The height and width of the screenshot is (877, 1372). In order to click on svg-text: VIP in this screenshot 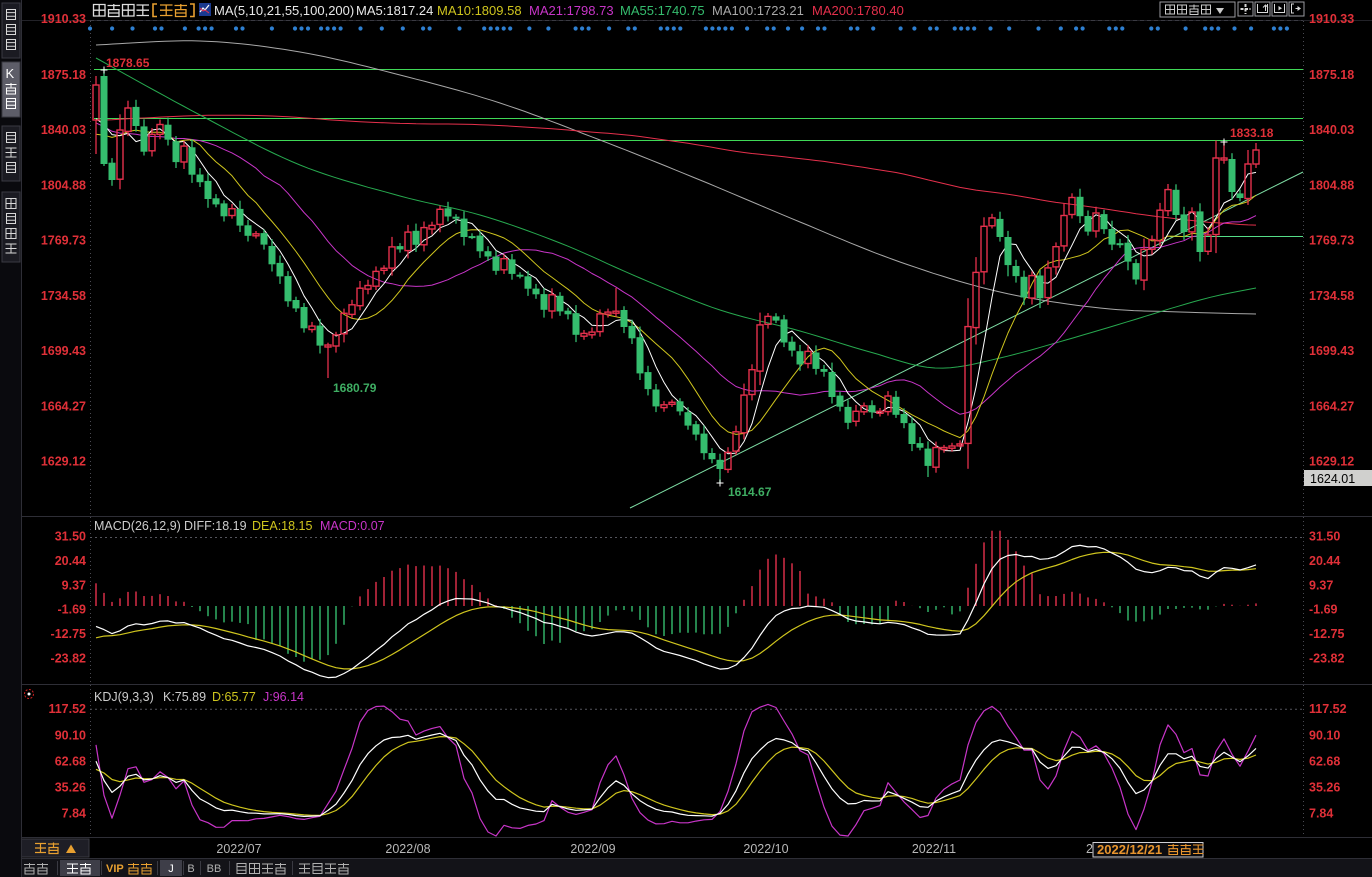, I will do `click(115, 869)`.